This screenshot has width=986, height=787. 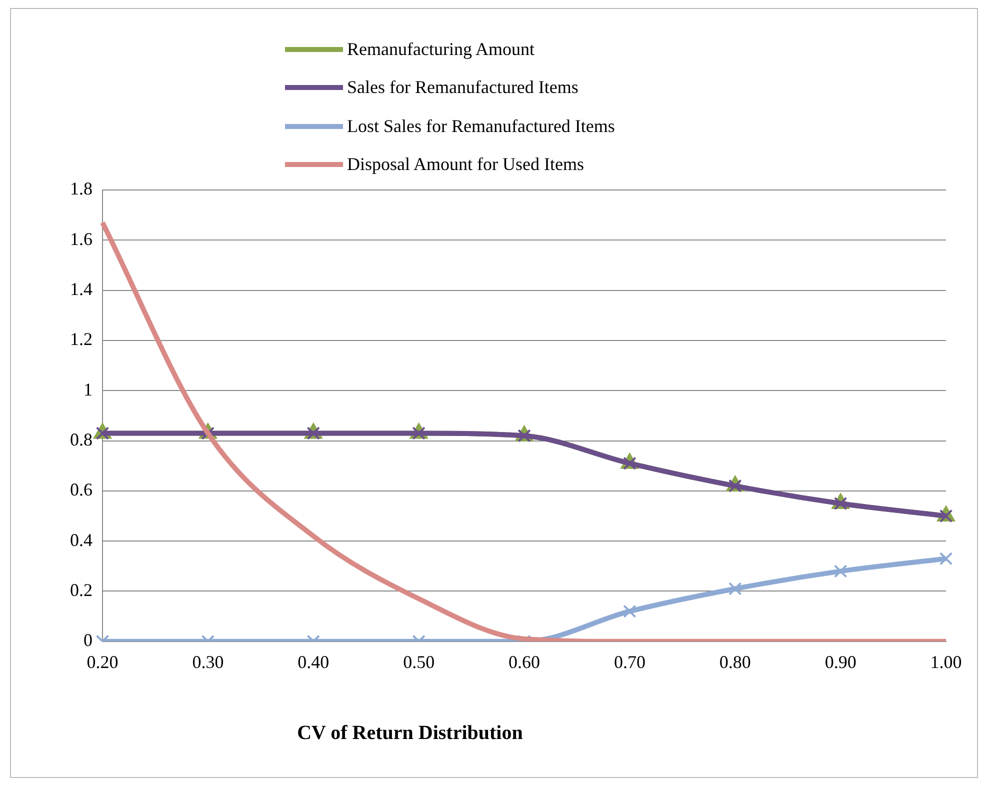 I want to click on y-tick-label: 1.8, so click(x=81, y=188).